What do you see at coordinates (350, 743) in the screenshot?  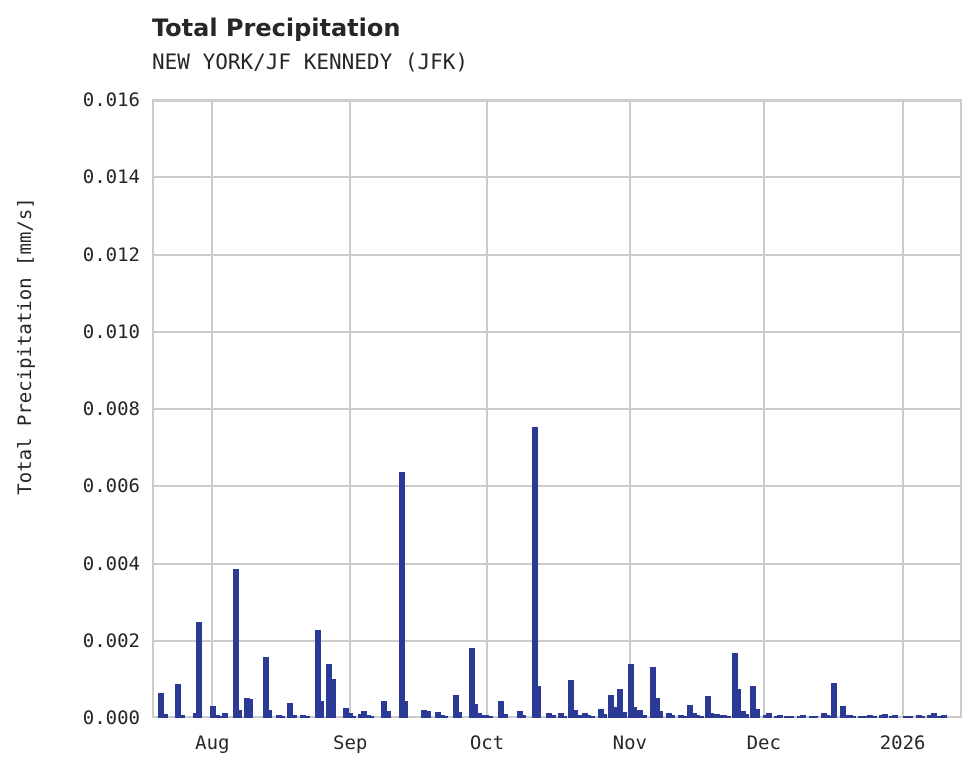 I see `x-tick-label: Sep` at bounding box center [350, 743].